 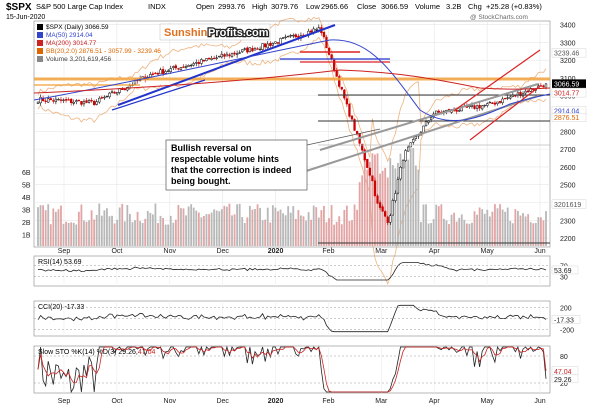 What do you see at coordinates (19, 7) in the screenshot?
I see `header-symbol: $SPX` at bounding box center [19, 7].